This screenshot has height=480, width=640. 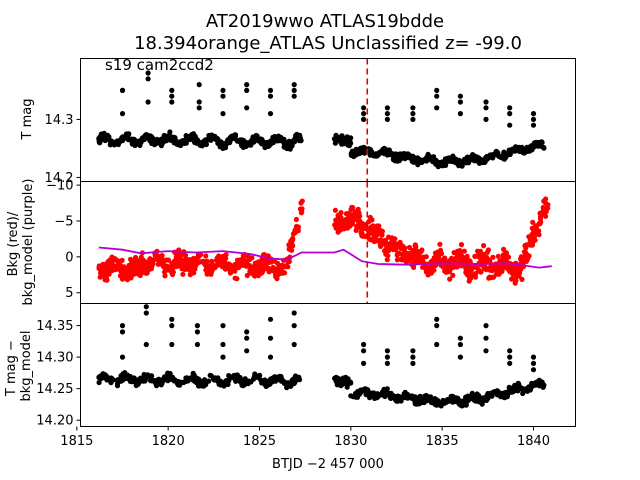 I want to click on y-tick-label: 14.35, so click(x=54, y=326).